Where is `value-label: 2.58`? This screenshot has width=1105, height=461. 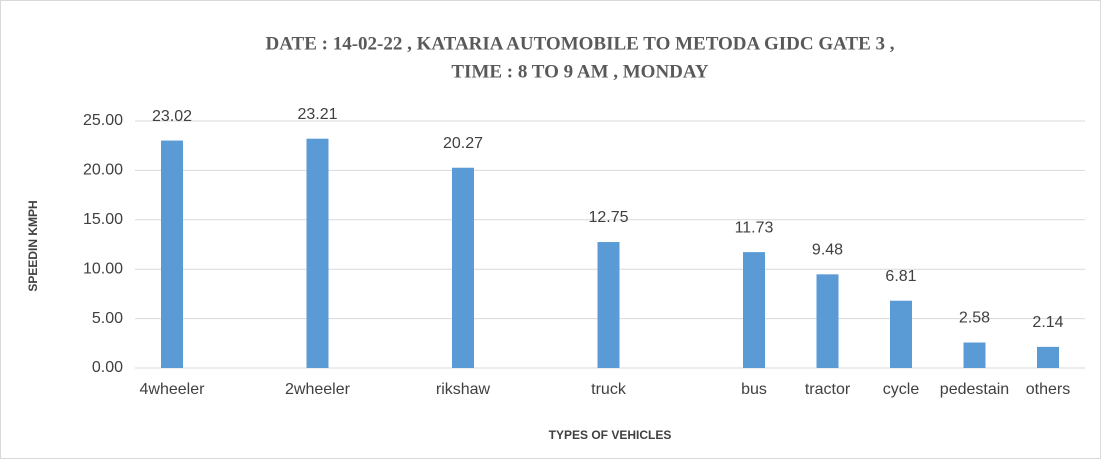
value-label: 2.58 is located at coordinates (974, 318).